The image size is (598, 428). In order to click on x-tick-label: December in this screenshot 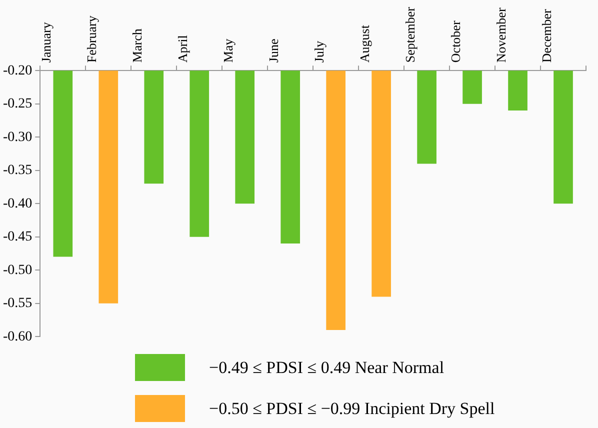, I will do `click(546, 35)`.